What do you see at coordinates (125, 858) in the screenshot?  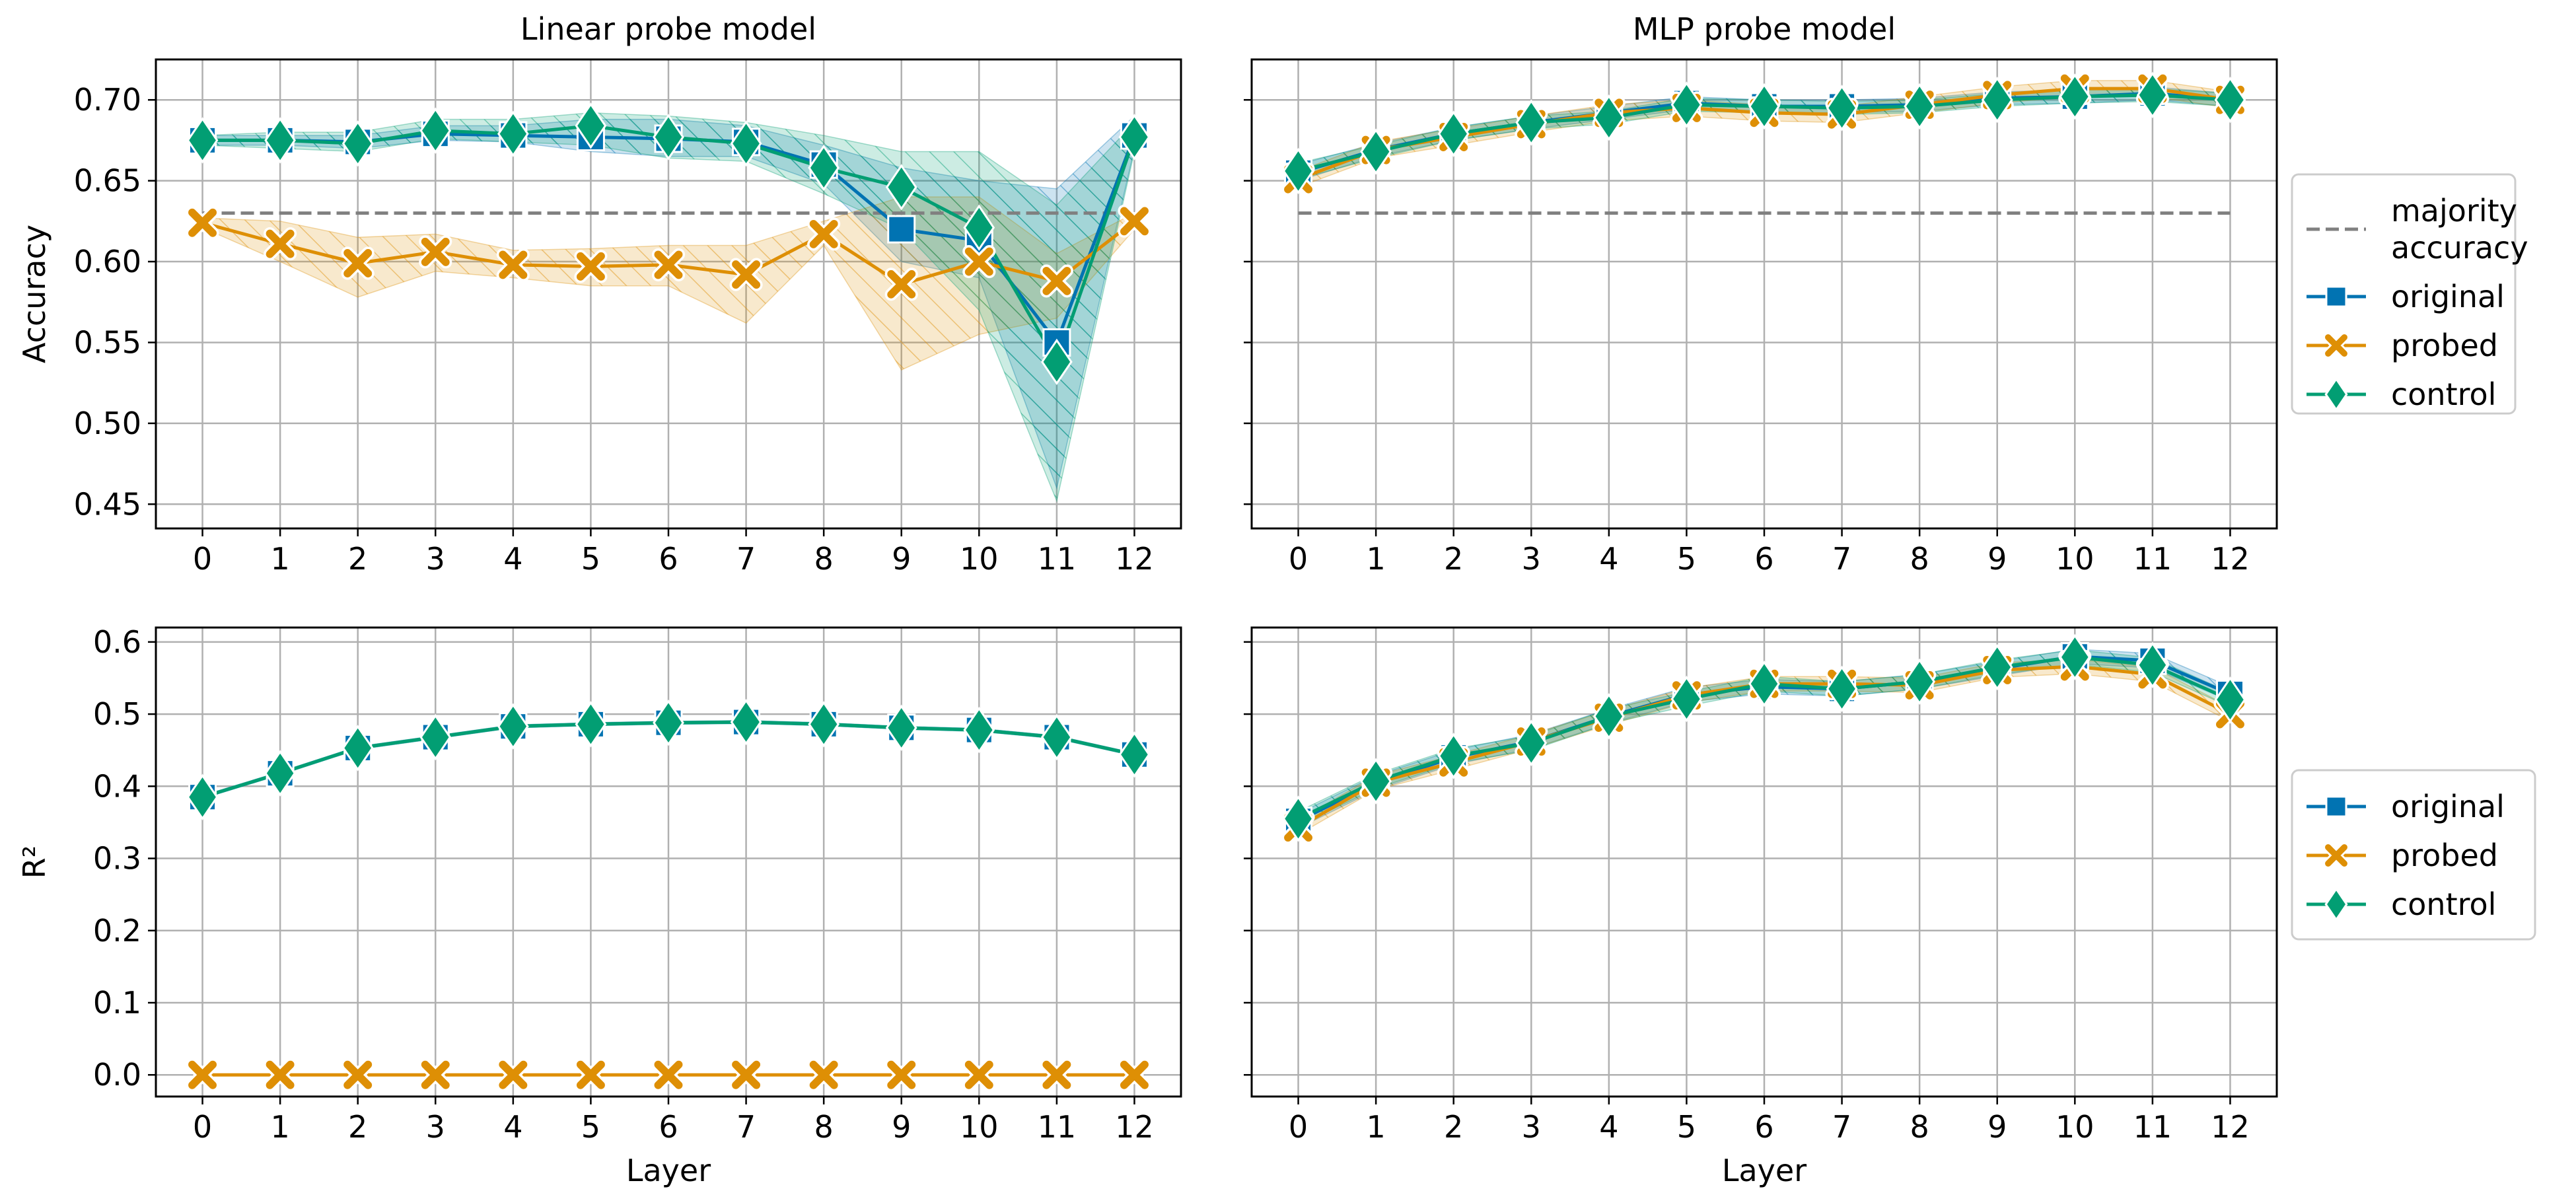 I see `y-axis: 0.0 0.1 0.2 0.3 0.4 0.5 0.6` at bounding box center [125, 858].